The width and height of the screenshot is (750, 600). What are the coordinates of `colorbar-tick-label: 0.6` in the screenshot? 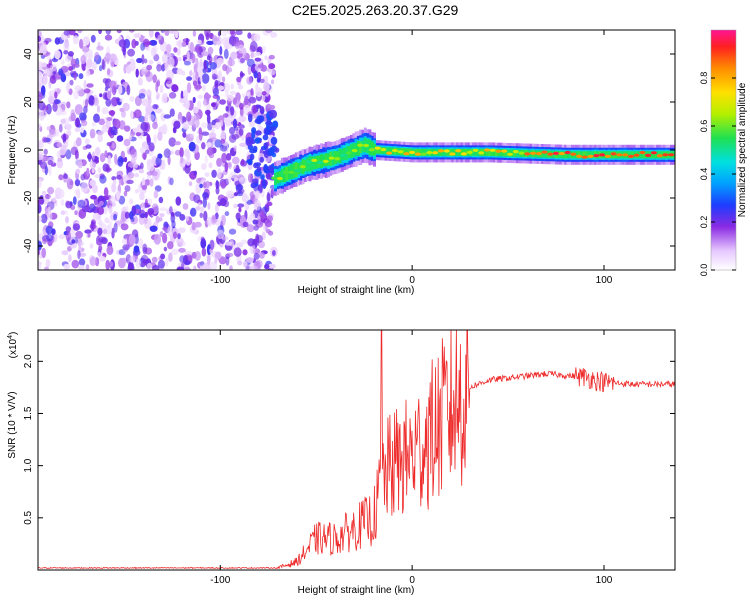 It's located at (704, 126).